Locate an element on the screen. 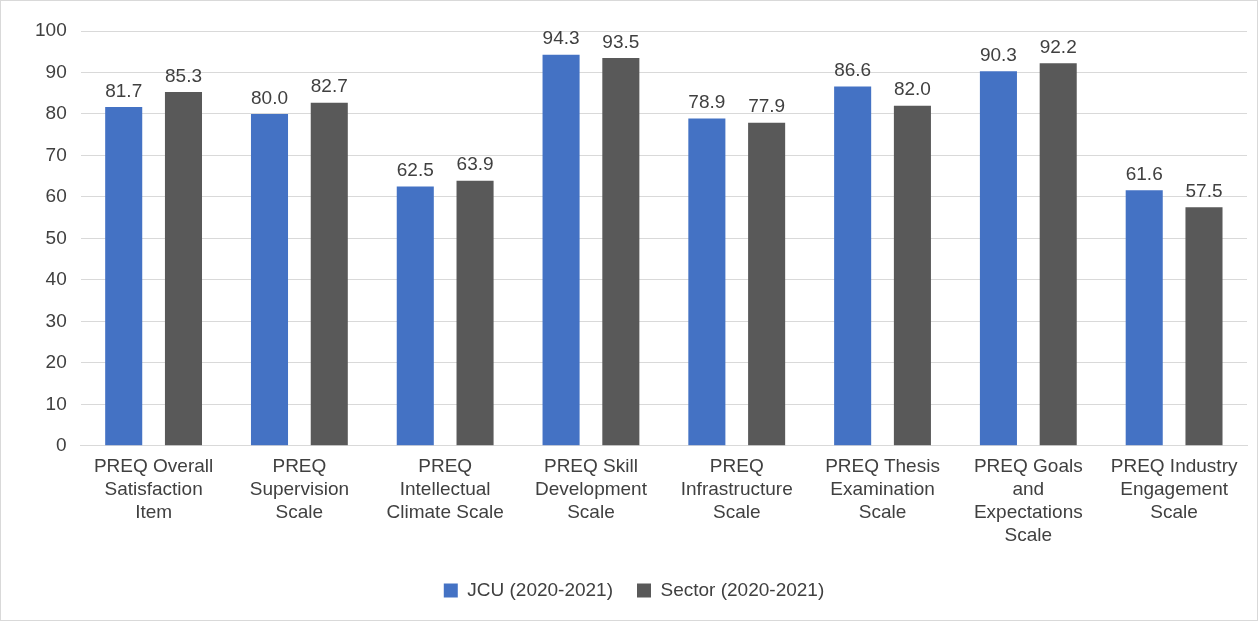 This screenshot has width=1258, height=621. legend-label: Sector (2020-2021) is located at coordinates (742, 589).